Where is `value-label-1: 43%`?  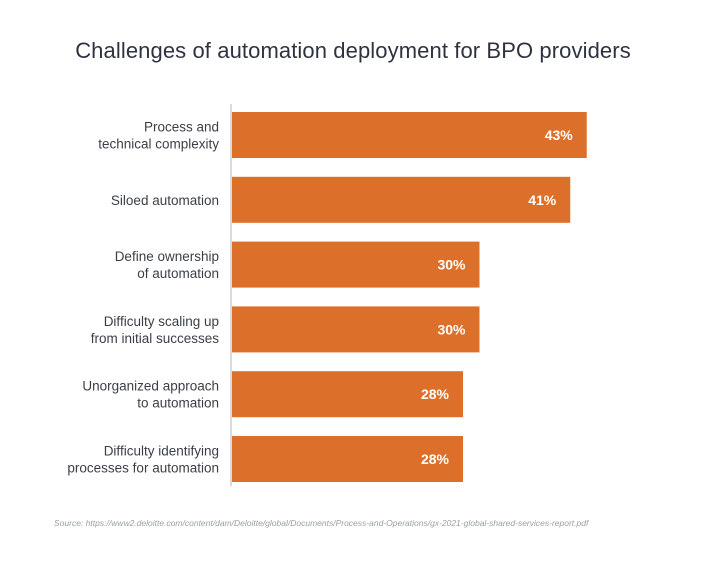 value-label-1: 43% is located at coordinates (559, 135).